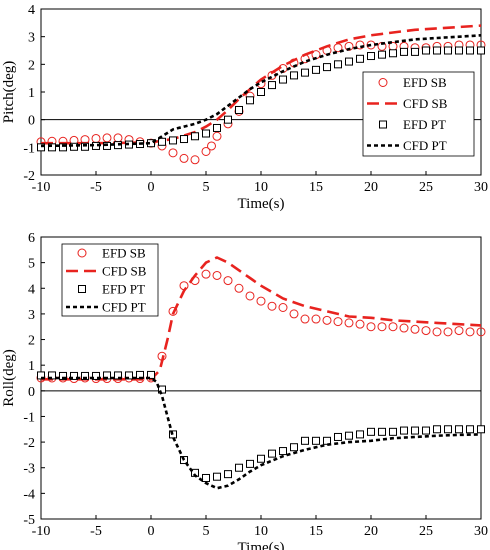 Image resolution: width=490 pixels, height=550 pixels. I want to click on y-tick-label: 4, so click(31, 10).